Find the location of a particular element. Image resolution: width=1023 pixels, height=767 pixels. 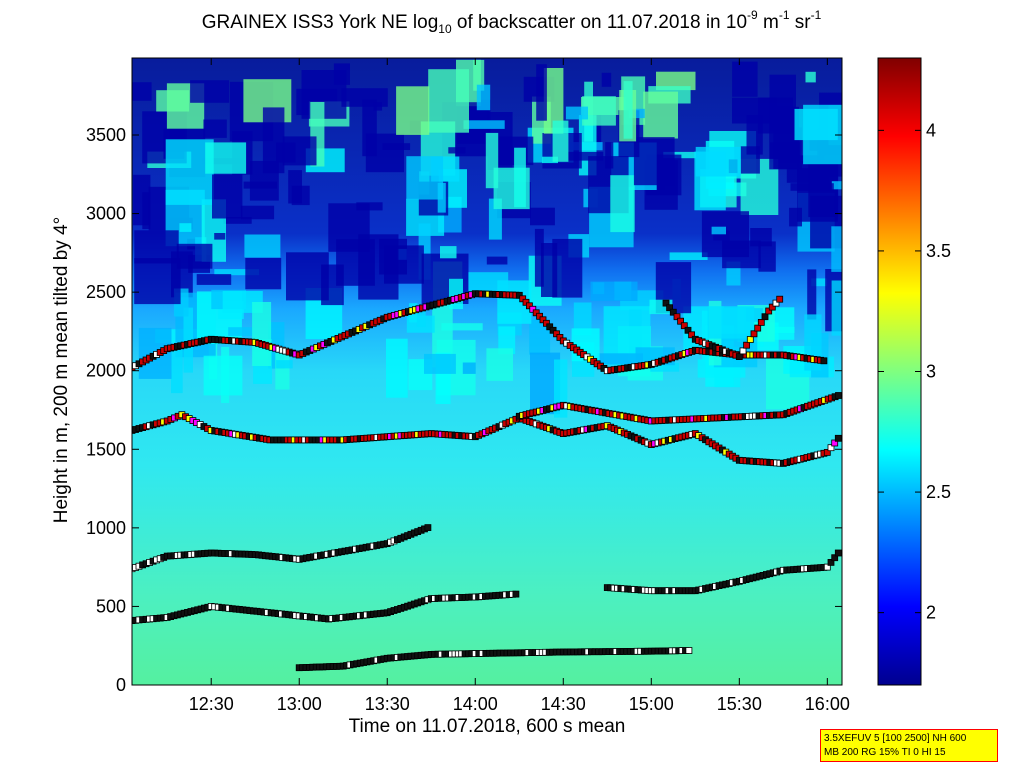

x-tick-label: 15:30 is located at coordinates (739, 704).